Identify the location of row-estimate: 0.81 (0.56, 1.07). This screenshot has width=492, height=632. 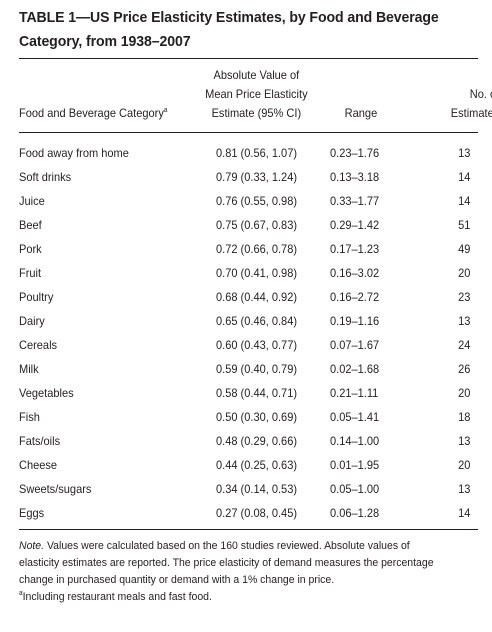
(257, 153).